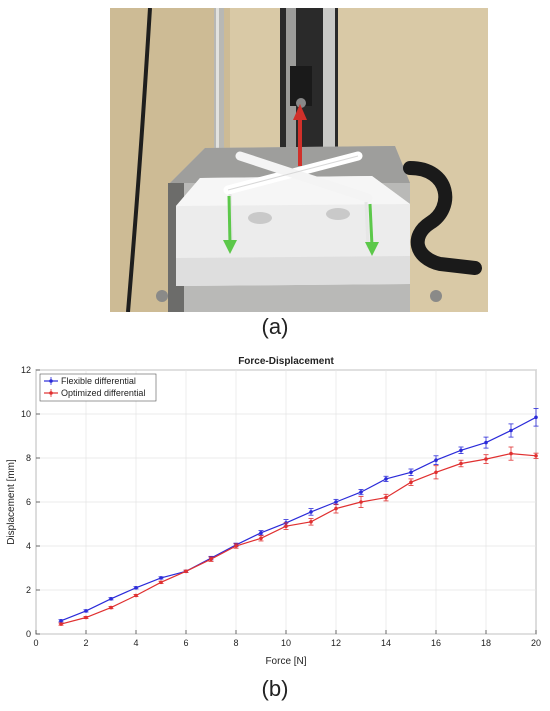 The height and width of the screenshot is (711, 550). What do you see at coordinates (28, 590) in the screenshot?
I see `y-tick-label: 2` at bounding box center [28, 590].